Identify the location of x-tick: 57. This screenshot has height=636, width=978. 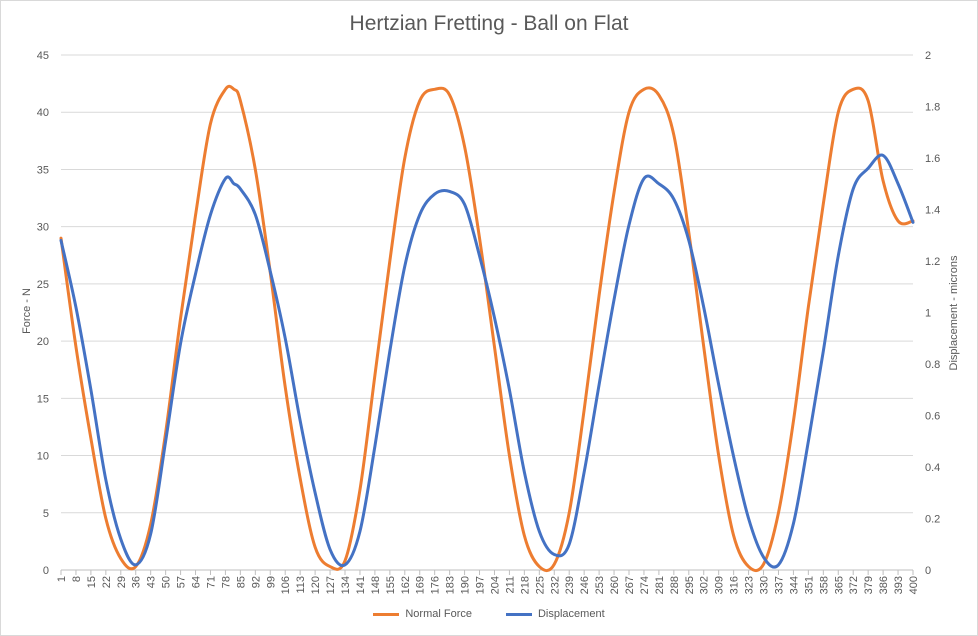
(182, 582).